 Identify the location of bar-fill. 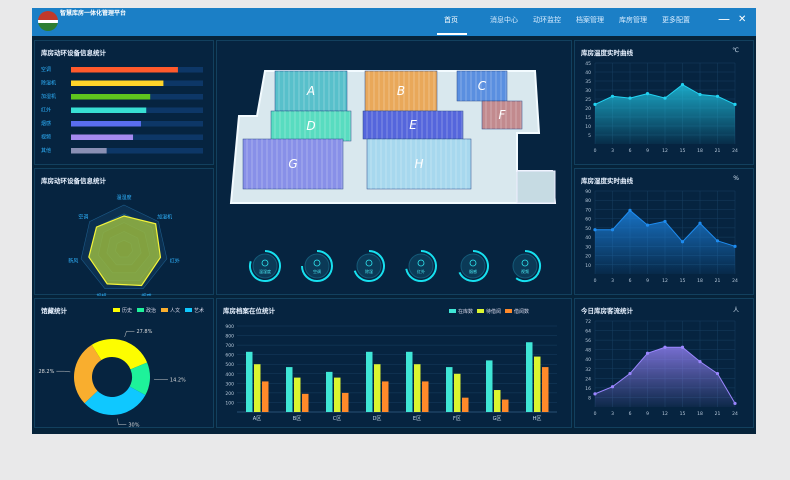
(111, 97).